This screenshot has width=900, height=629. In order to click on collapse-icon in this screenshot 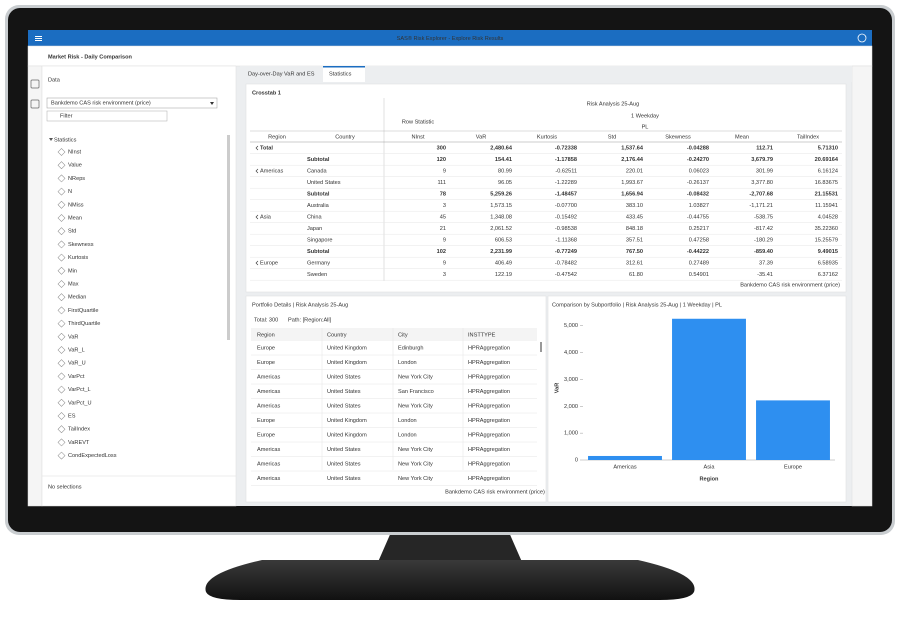, I will do `click(257, 263)`.